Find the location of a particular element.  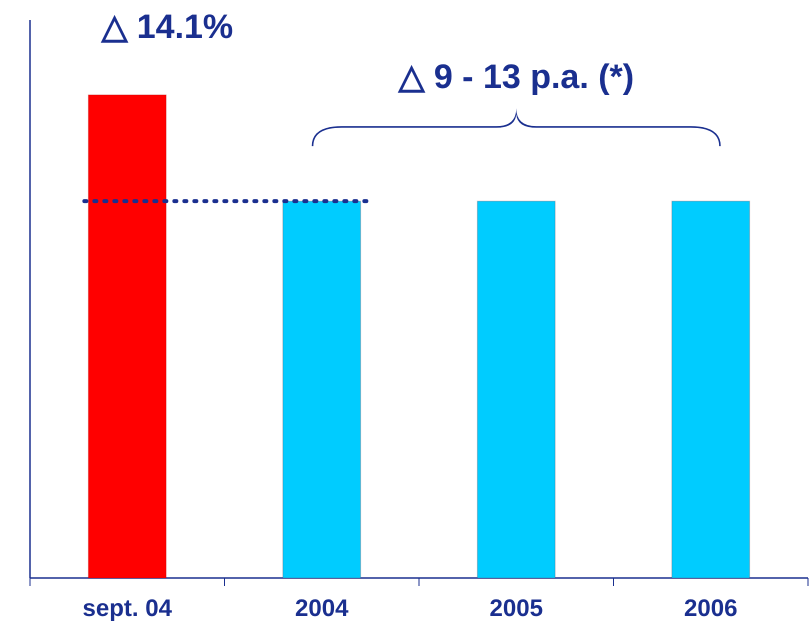

x-tick-label: 2004 is located at coordinates (322, 608).